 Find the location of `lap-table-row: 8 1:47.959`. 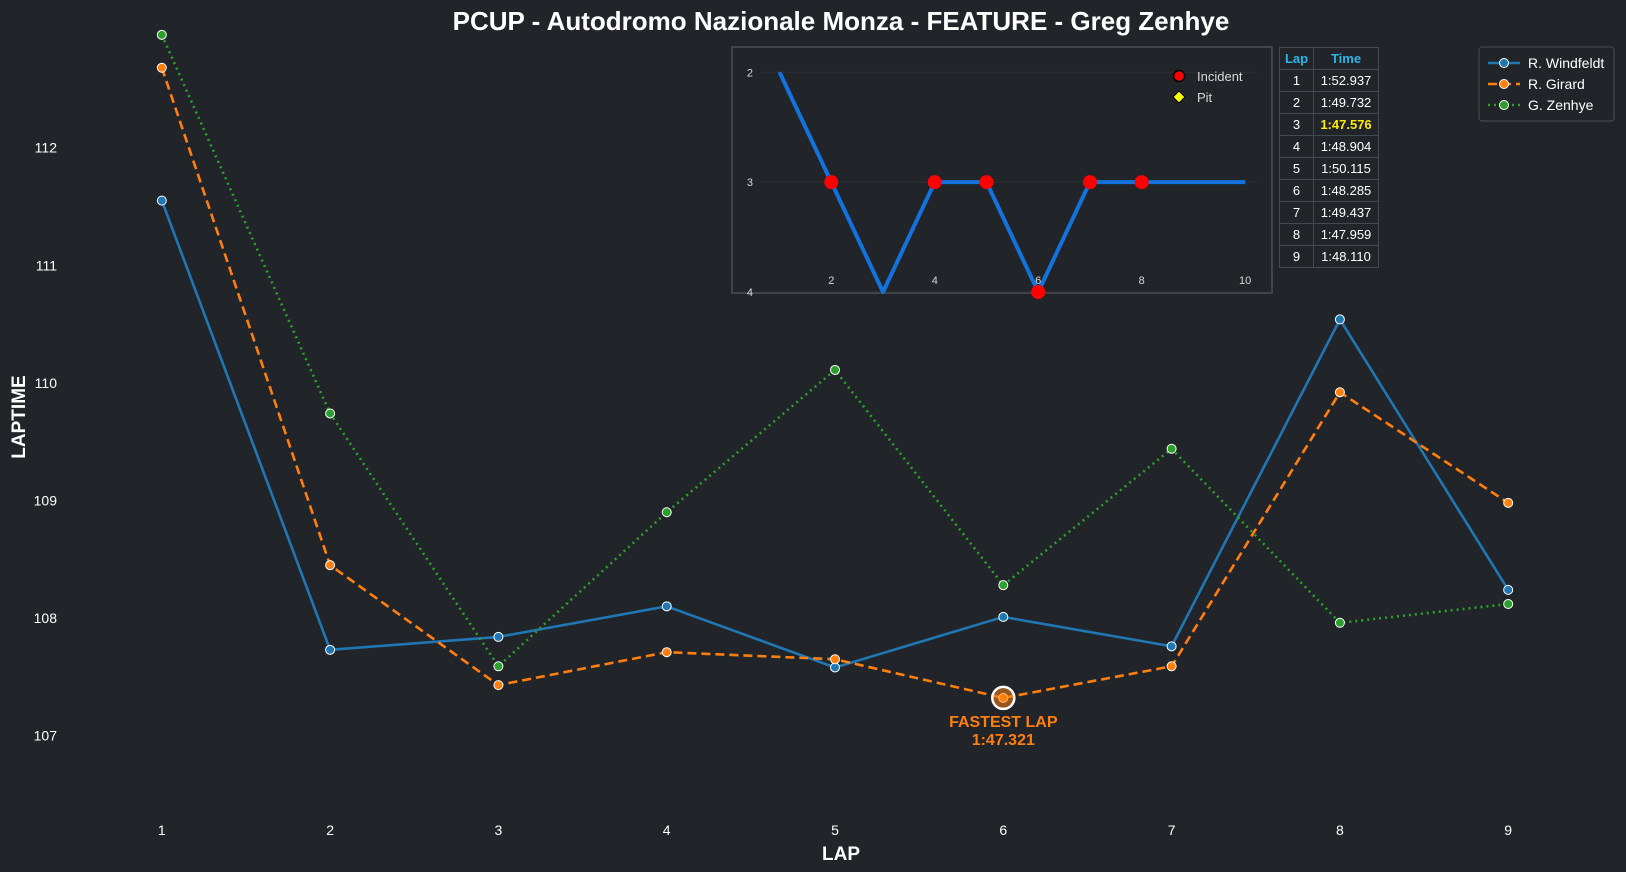

lap-table-row: 8 1:47.959 is located at coordinates (1329, 234).